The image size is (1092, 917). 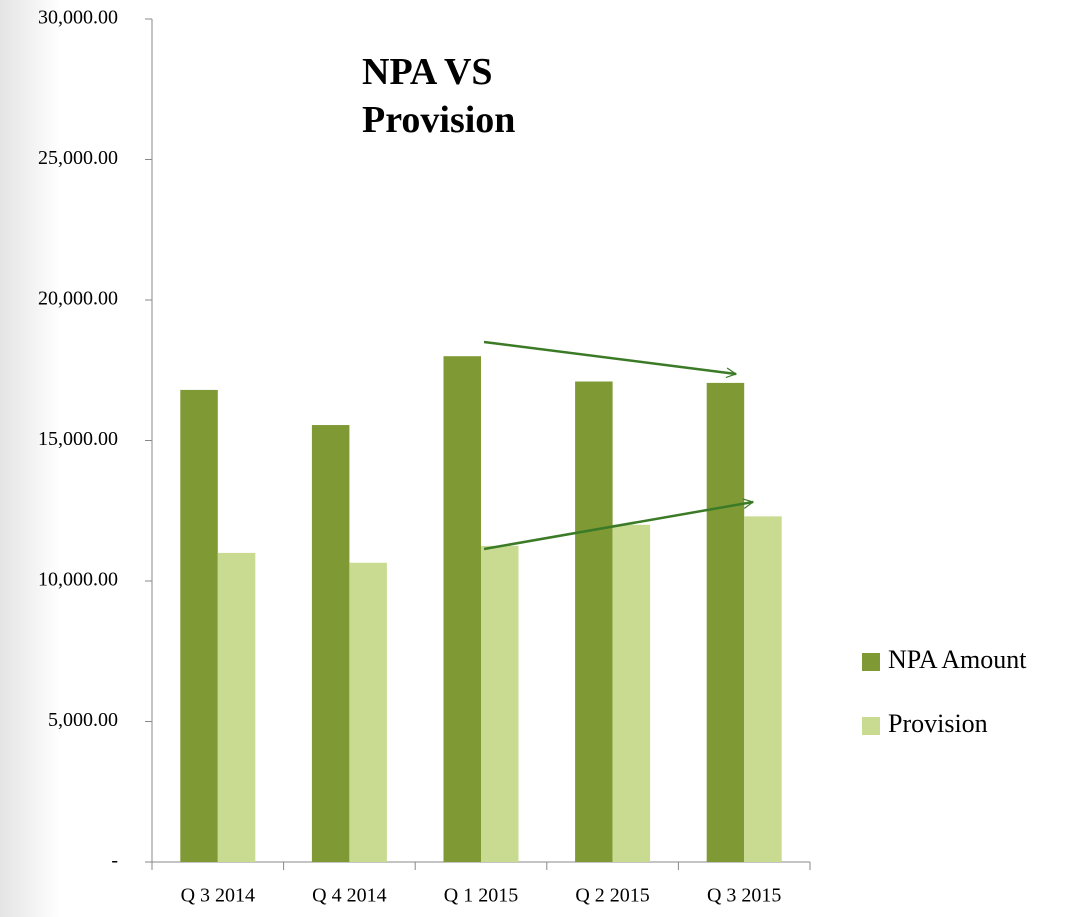 What do you see at coordinates (349, 896) in the screenshot?
I see `x-tick-label: Q 4 2014` at bounding box center [349, 896].